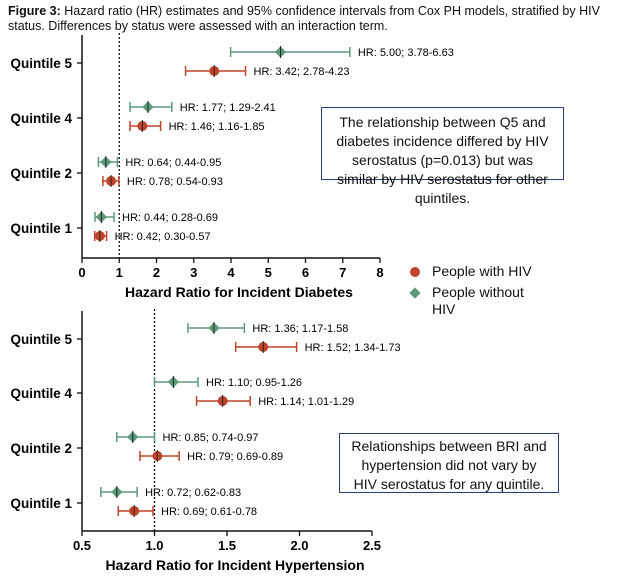 The height and width of the screenshot is (583, 626). I want to click on diabetes-x-tick-label: 2, so click(156, 272).